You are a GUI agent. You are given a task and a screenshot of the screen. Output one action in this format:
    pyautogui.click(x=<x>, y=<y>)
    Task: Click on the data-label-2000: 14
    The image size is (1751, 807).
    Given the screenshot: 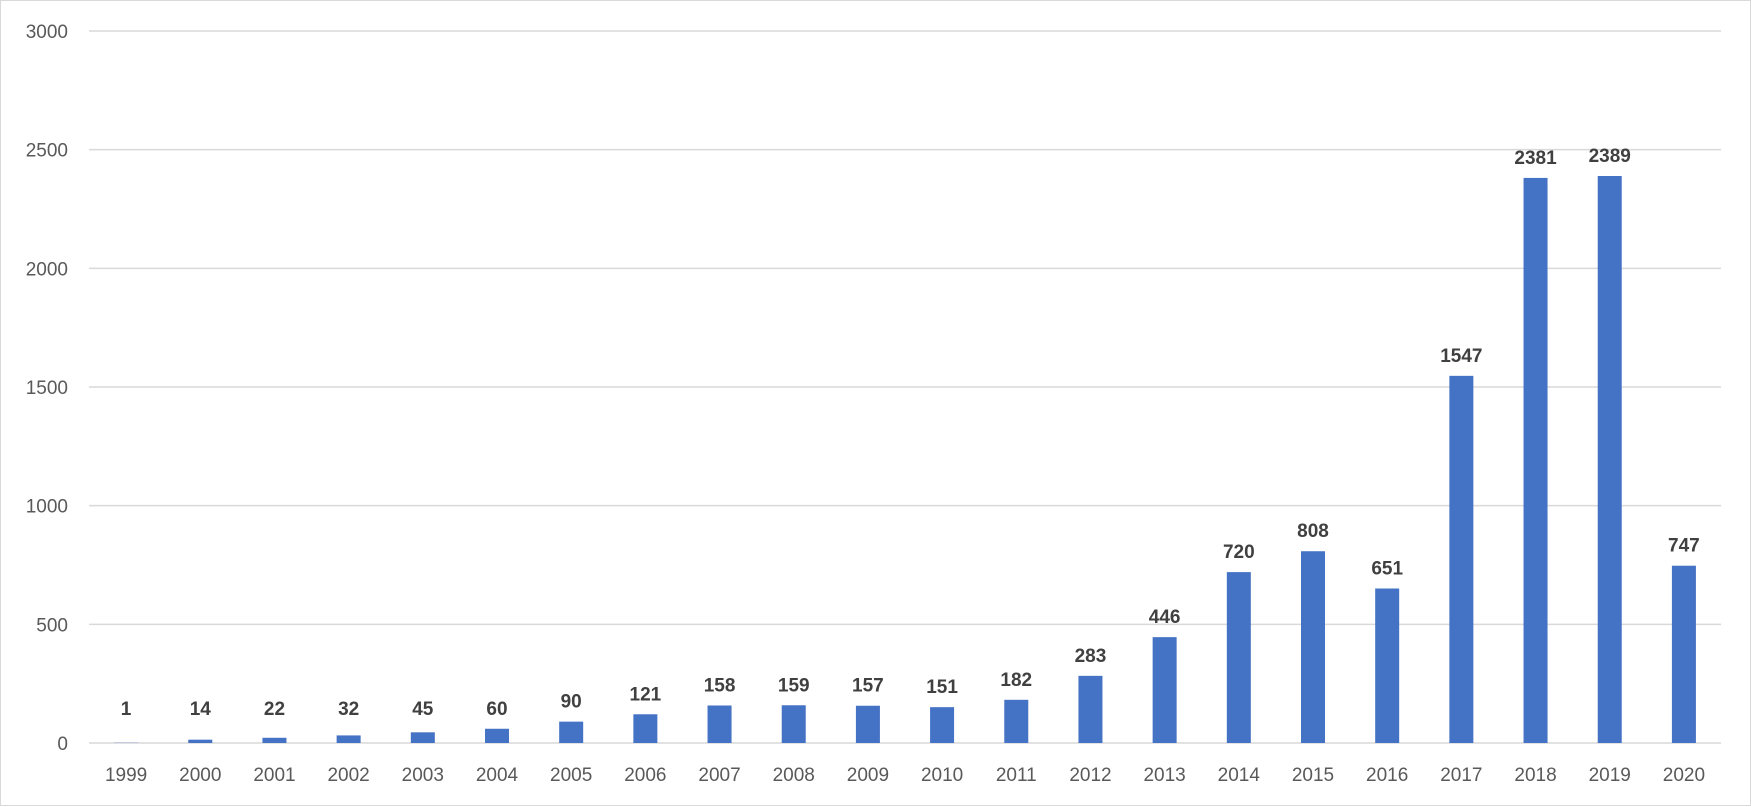 What is the action you would take?
    pyautogui.click(x=201, y=709)
    